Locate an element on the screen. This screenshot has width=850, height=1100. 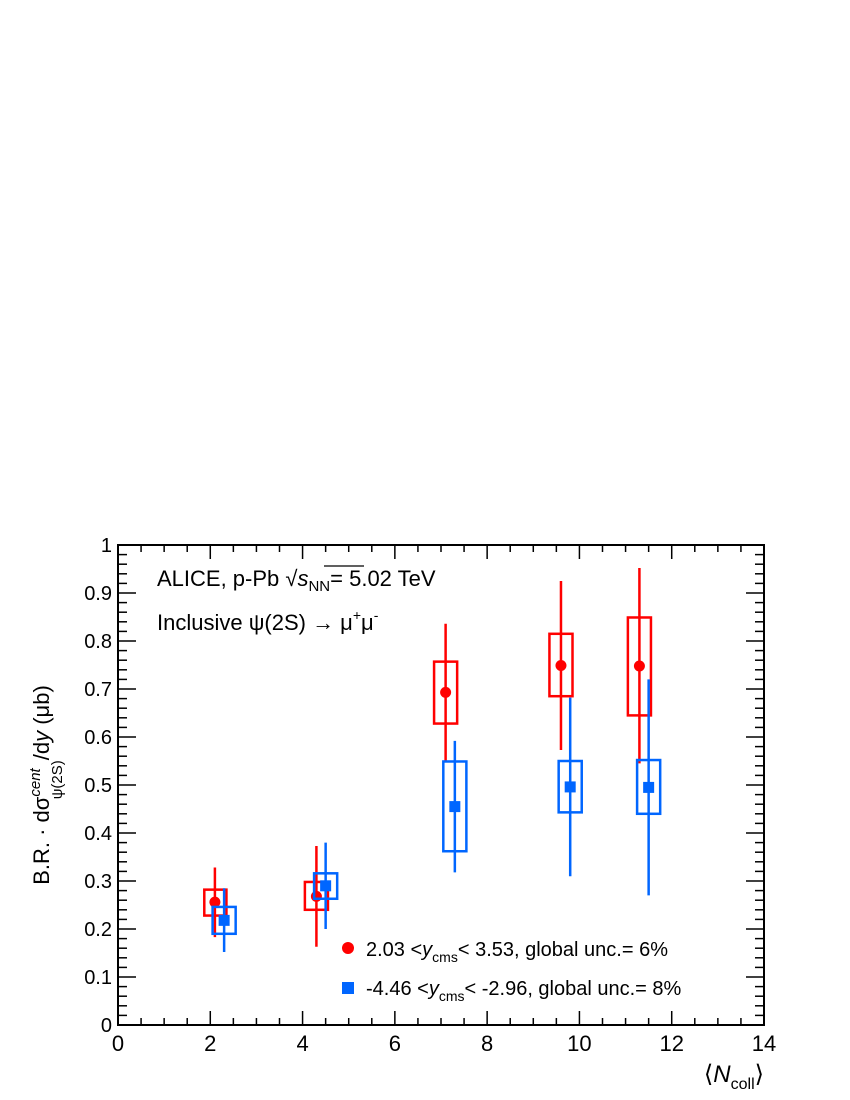
annotation-line2-sup1: + is located at coordinates (357, 615).